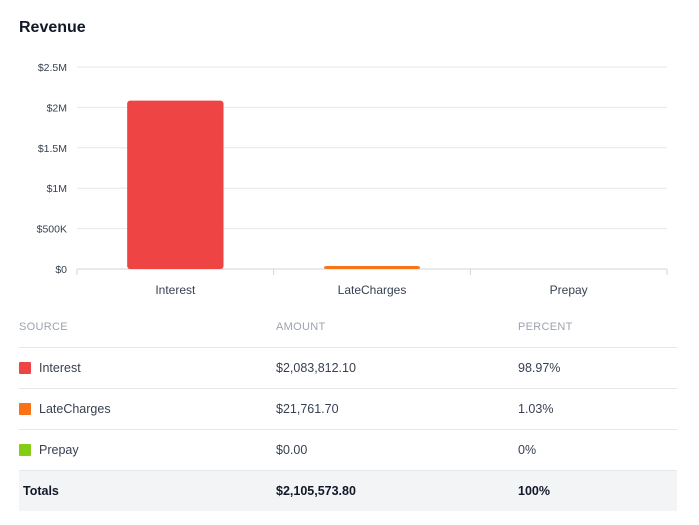 This screenshot has width=699, height=525. I want to click on y-tick-label: $2.5M, so click(52, 68).